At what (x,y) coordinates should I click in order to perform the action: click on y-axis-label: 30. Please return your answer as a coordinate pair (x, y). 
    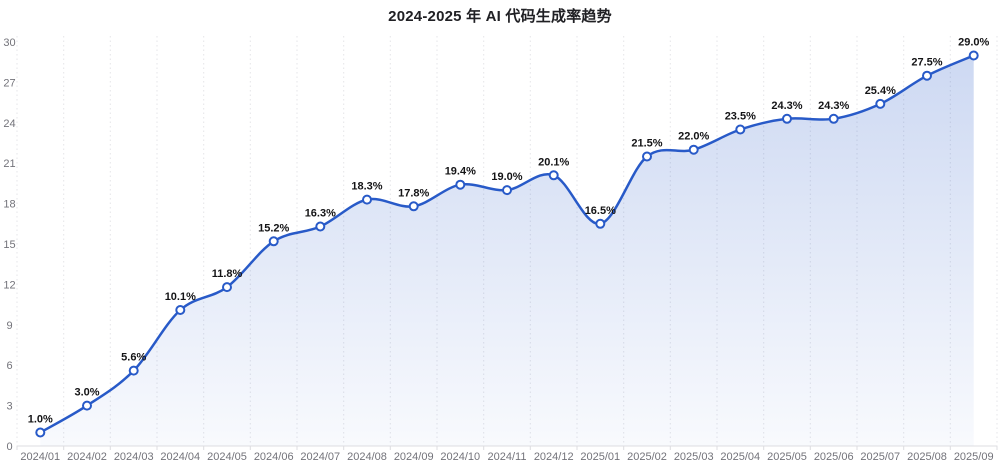
    Looking at the image, I should click on (9, 43).